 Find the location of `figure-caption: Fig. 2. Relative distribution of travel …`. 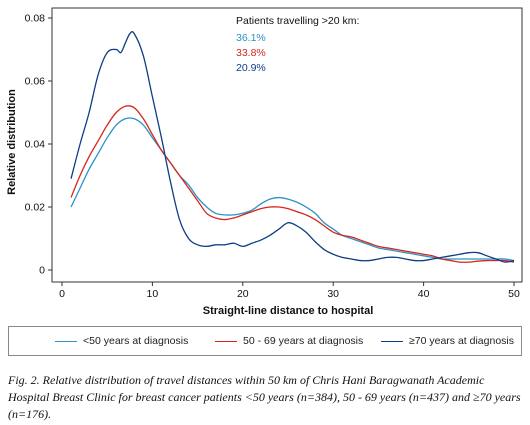

figure-caption: Fig. 2. Relative distribution of travel … is located at coordinates (264, 397).